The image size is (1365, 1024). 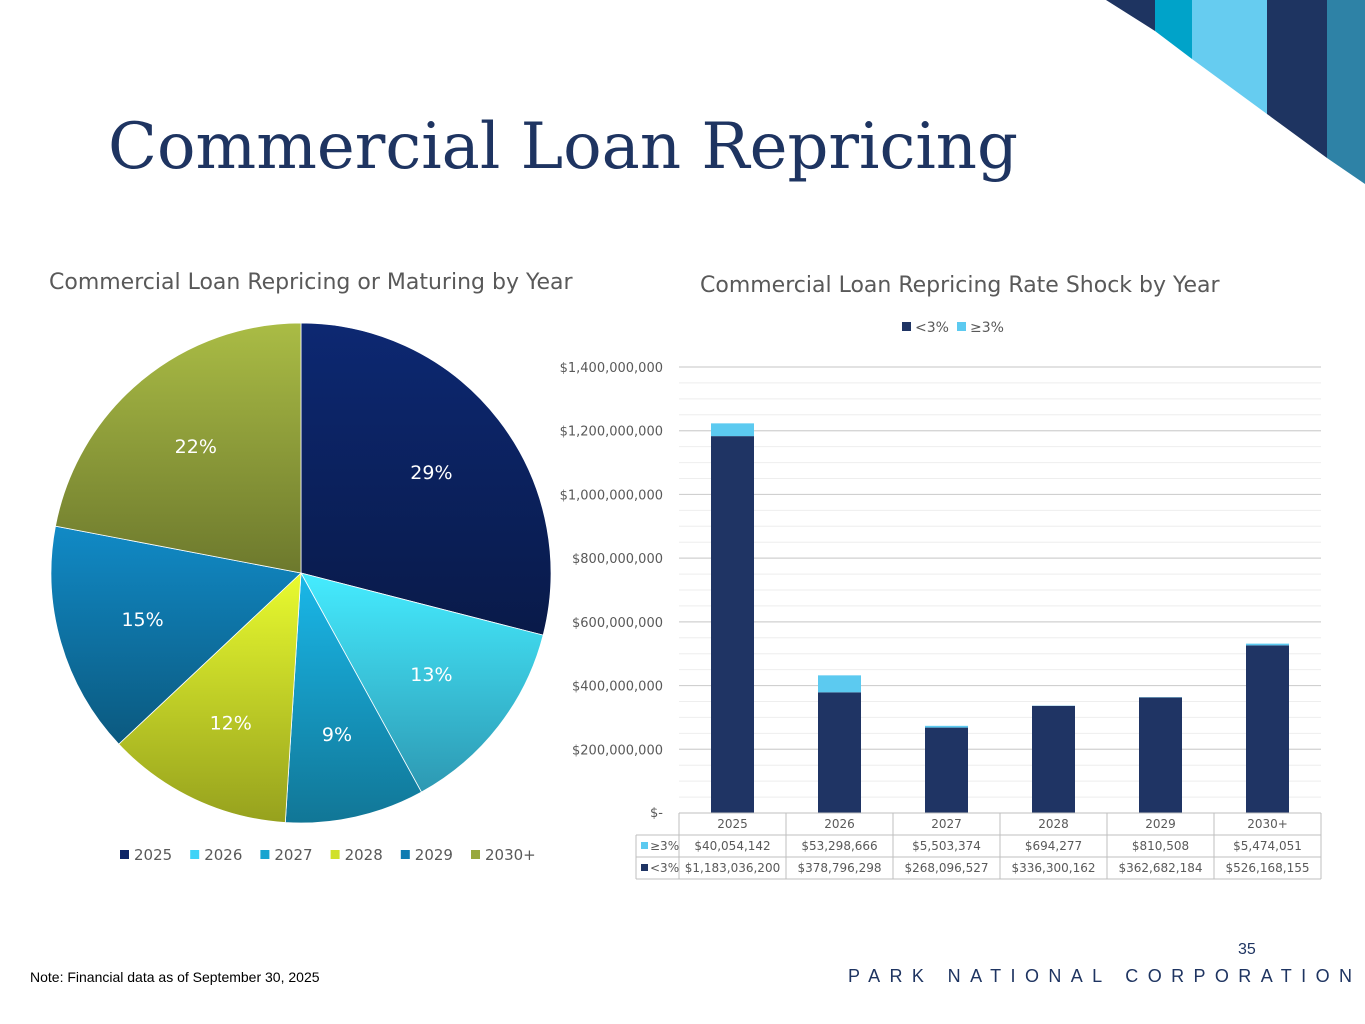 What do you see at coordinates (611, 368) in the screenshot?
I see `y-tick-label: $1,400,000,000` at bounding box center [611, 368].